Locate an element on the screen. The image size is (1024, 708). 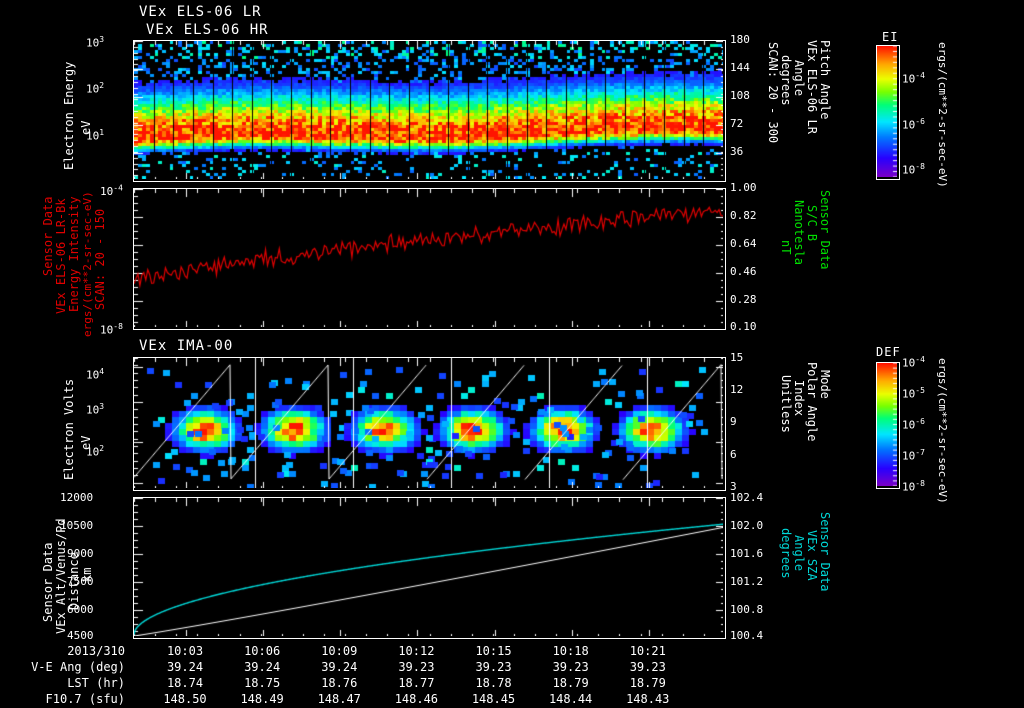
panel3-right-line-4: Unitless is located at coordinates (786, 404).